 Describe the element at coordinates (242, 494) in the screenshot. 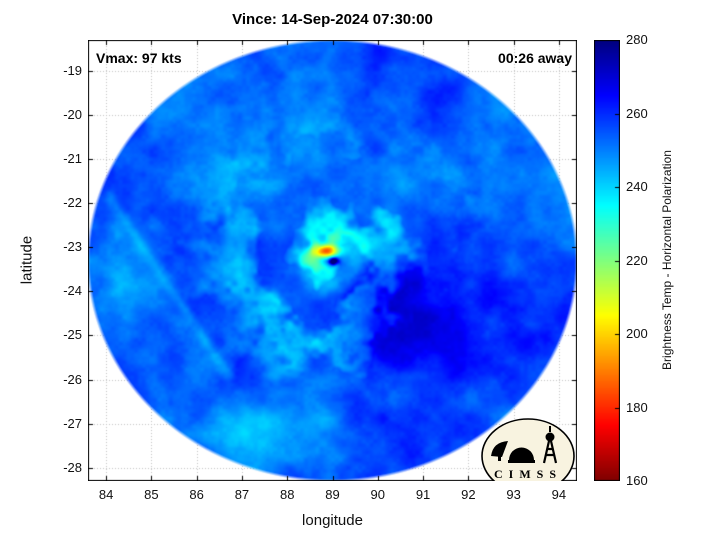

I see `x-tick-label: 87` at that location.